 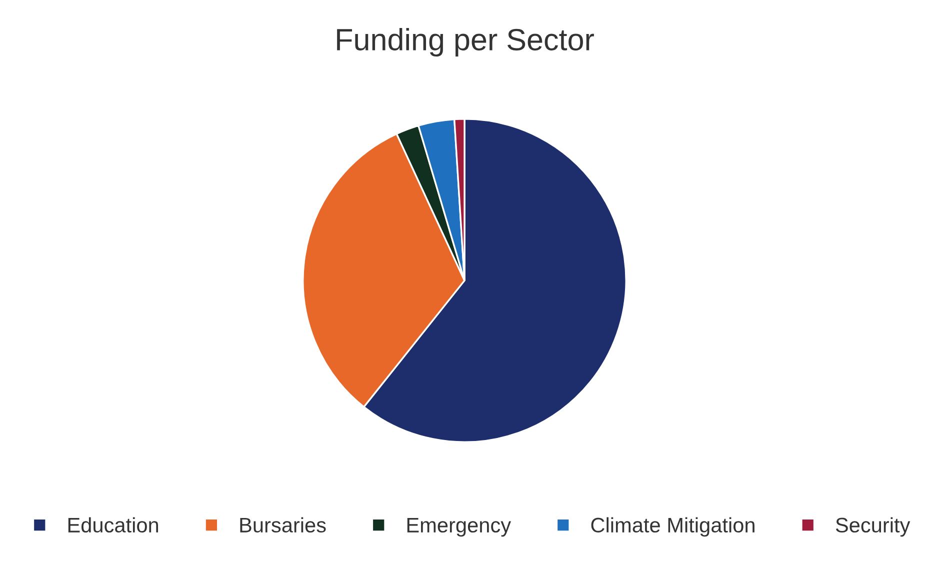 What do you see at coordinates (283, 525) in the screenshot?
I see `legend-label: Bursaries` at bounding box center [283, 525].